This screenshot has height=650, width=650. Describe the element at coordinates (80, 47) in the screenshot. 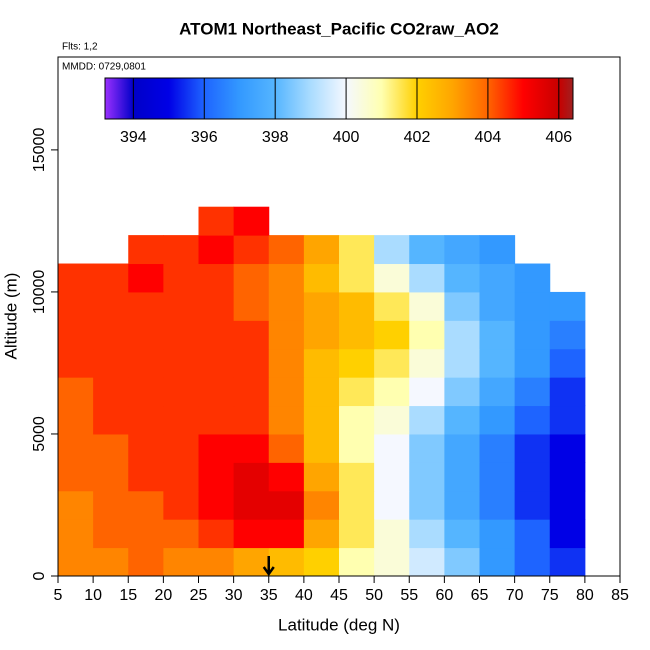

I see `subtitle: Flts: 1,2` at that location.